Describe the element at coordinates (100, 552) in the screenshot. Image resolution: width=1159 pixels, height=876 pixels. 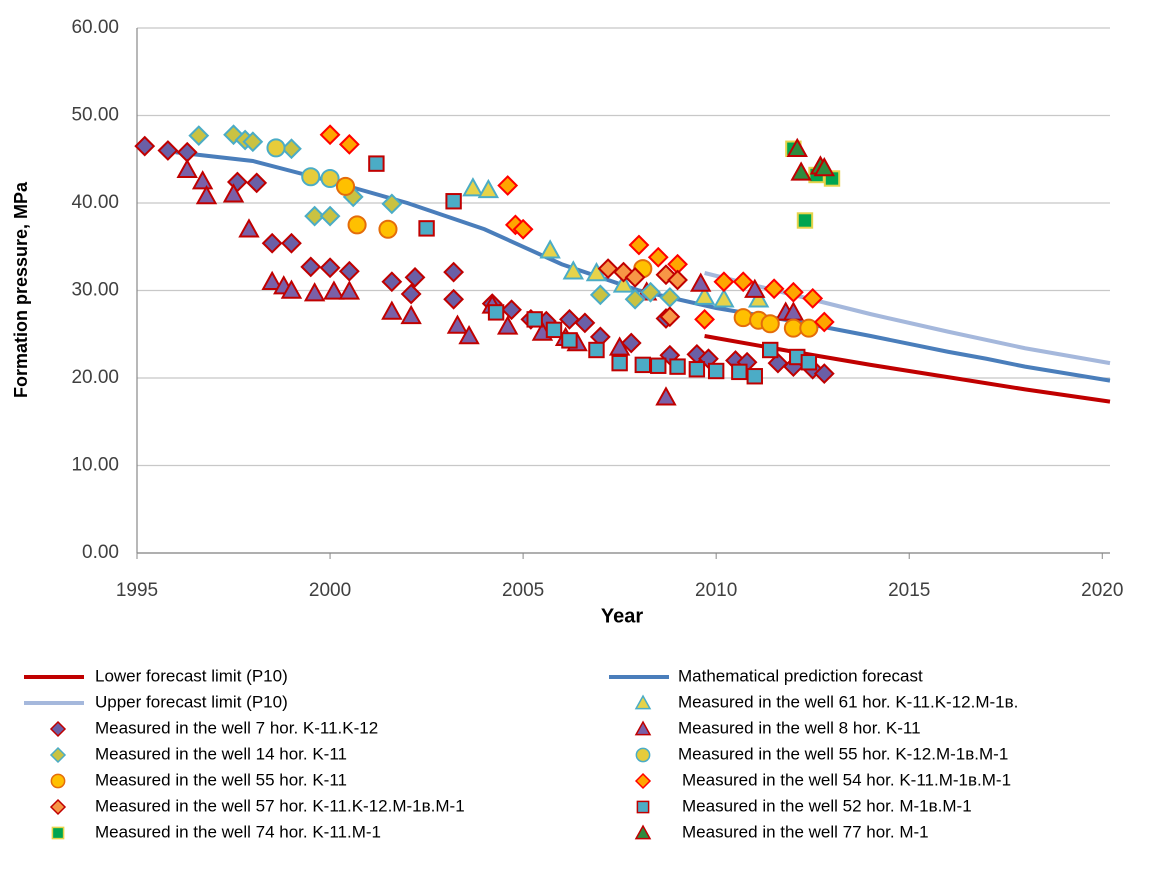
I see `y-tick-label: 0.00` at that location.